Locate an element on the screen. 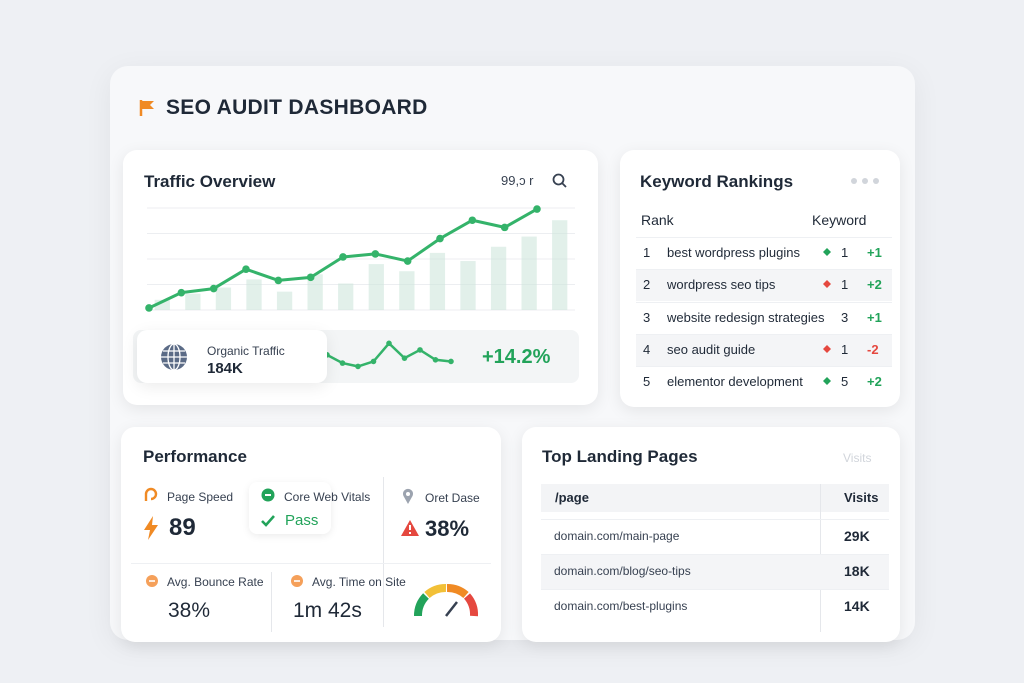 The image size is (1024, 683). metric-label: Page Speed is located at coordinates (200, 497).